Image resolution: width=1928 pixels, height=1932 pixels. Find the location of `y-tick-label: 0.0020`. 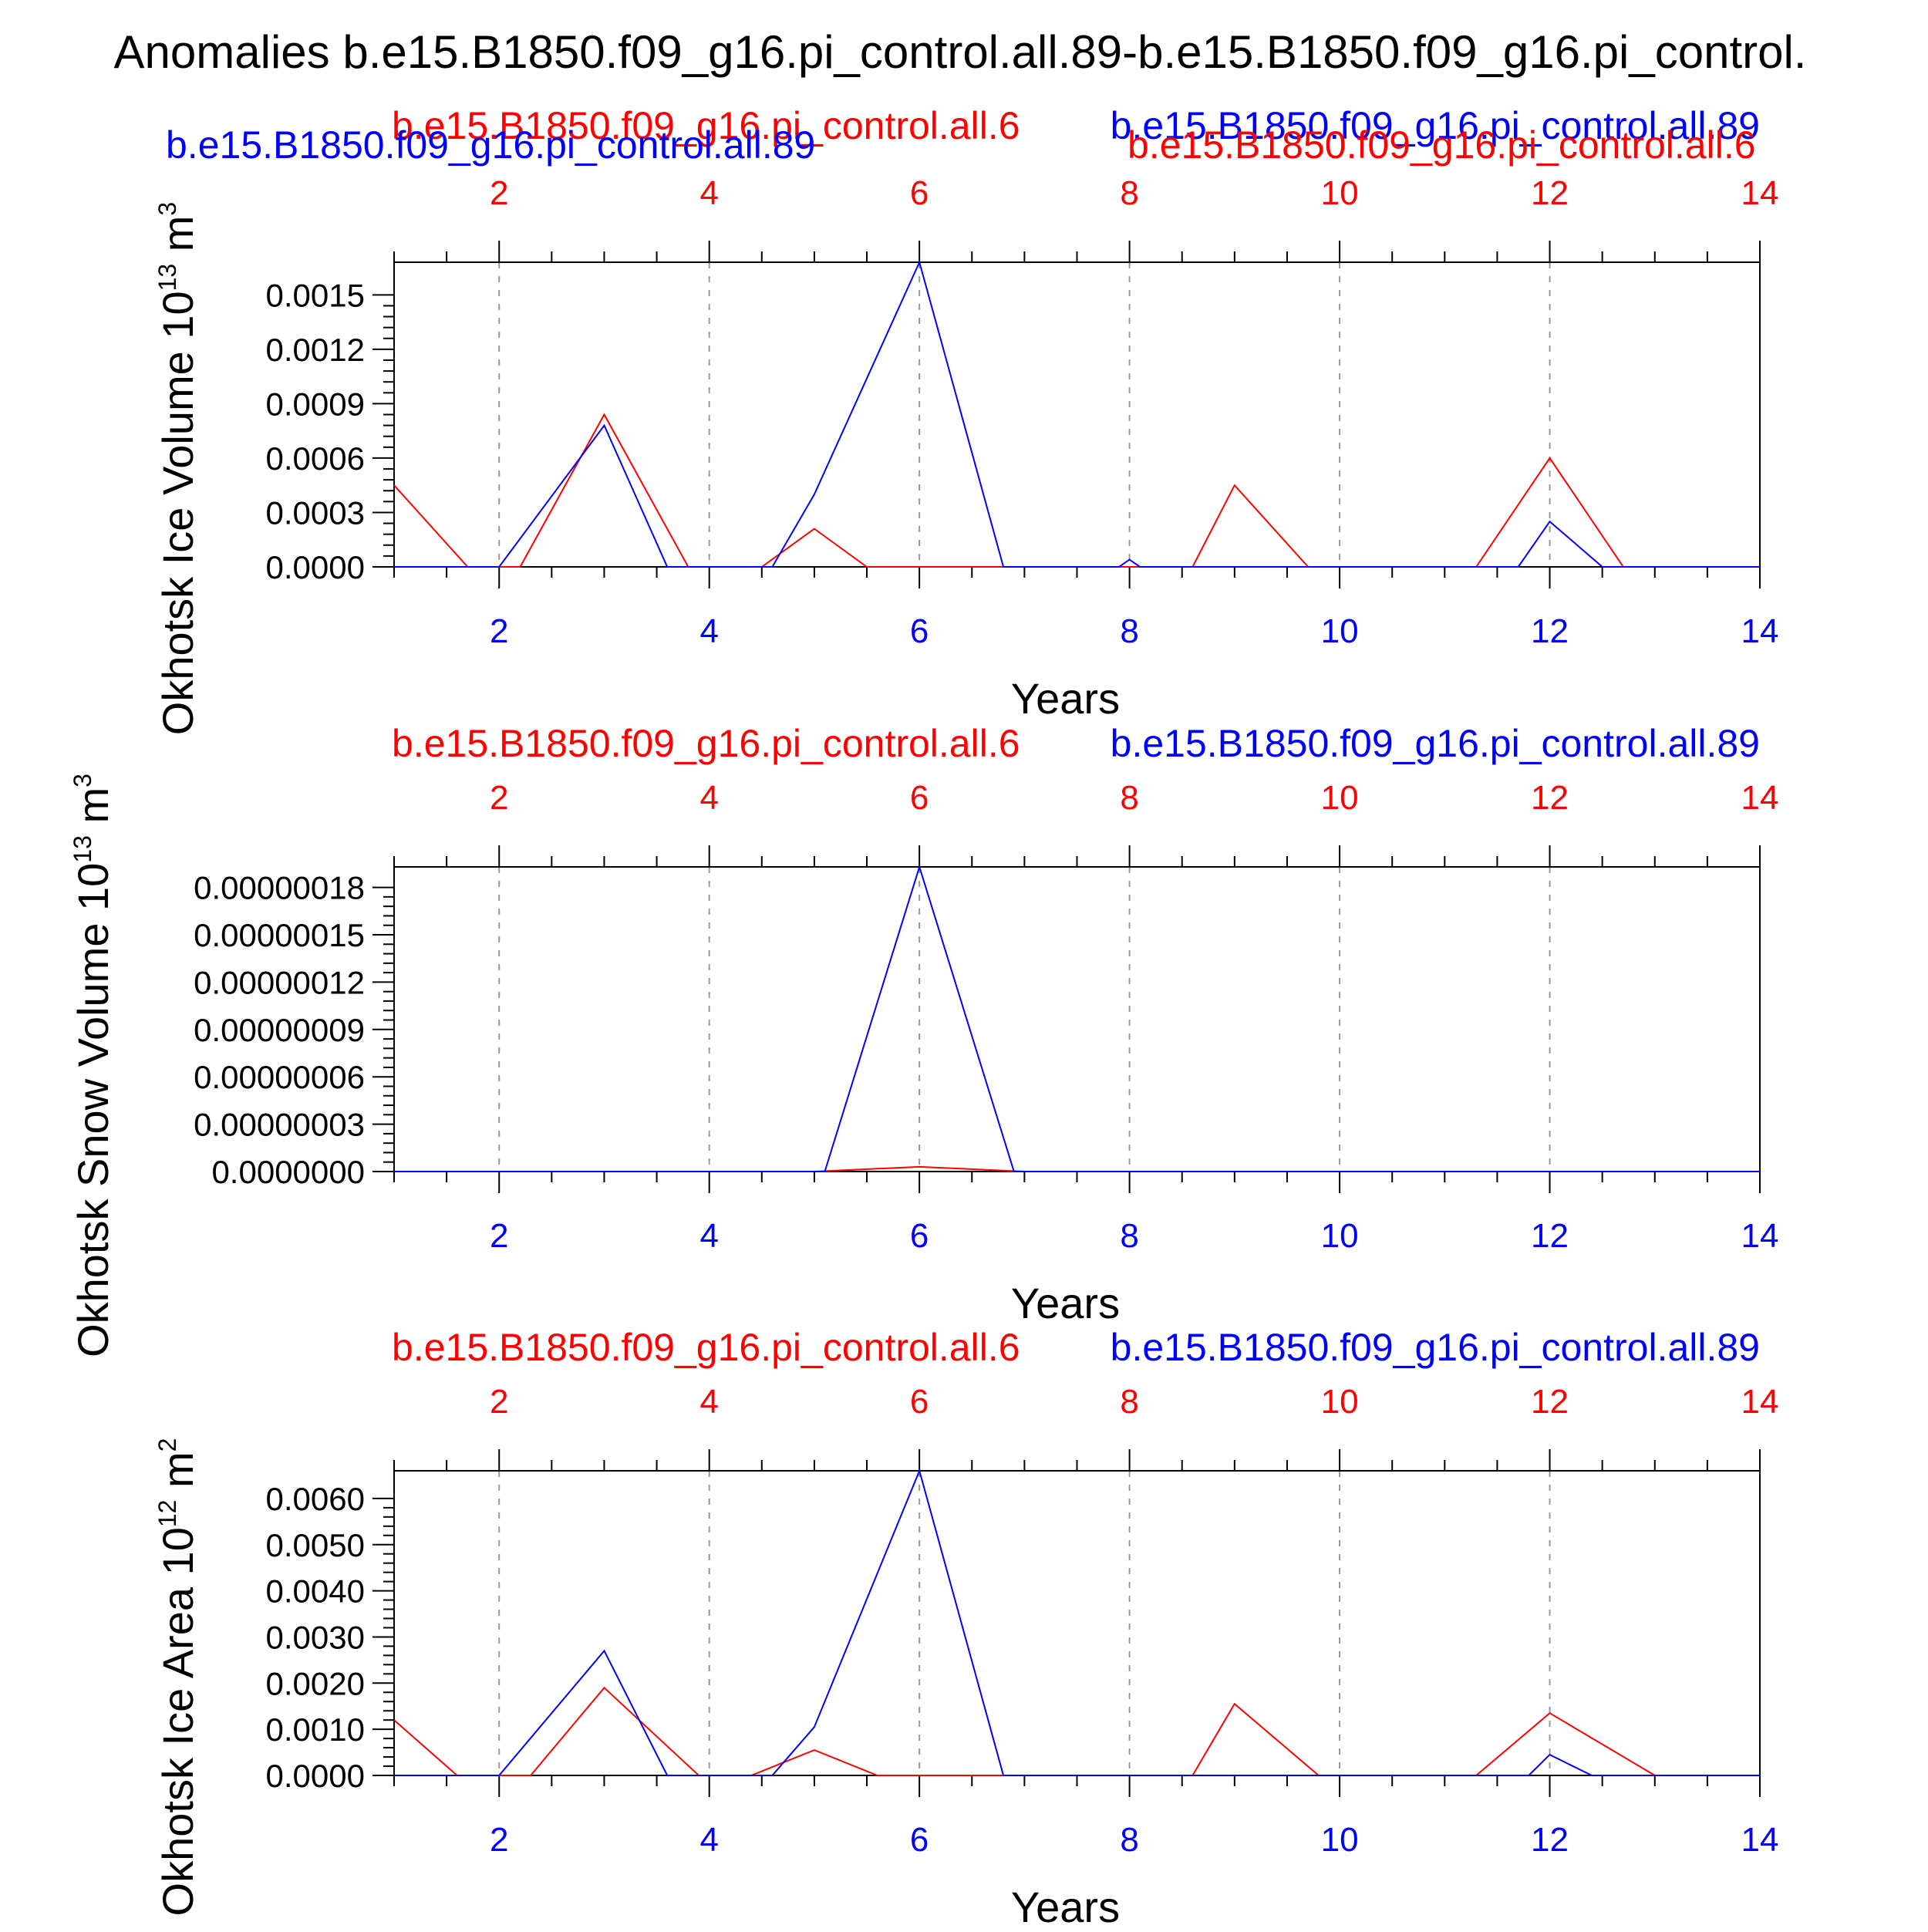

y-tick-label: 0.0020 is located at coordinates (315, 1683).